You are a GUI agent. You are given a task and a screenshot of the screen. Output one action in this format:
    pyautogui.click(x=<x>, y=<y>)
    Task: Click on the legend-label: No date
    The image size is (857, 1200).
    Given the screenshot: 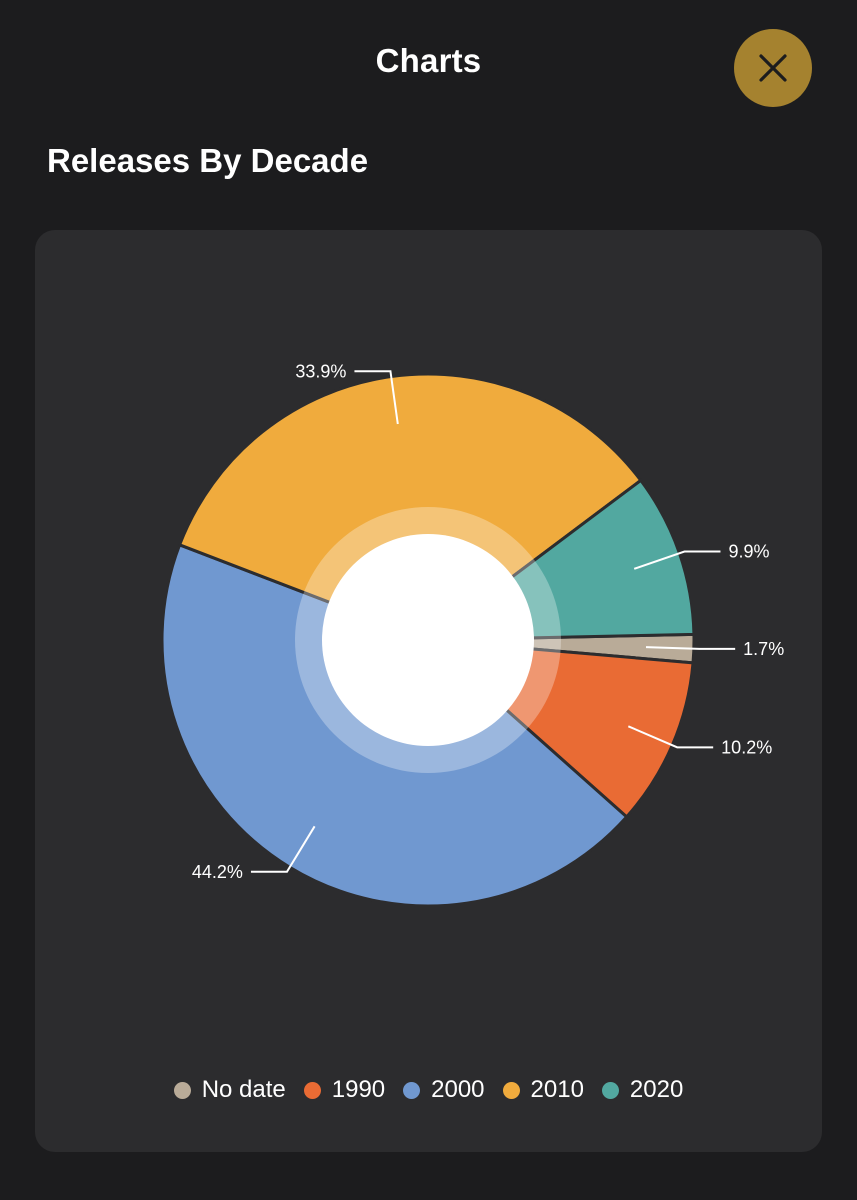 What is the action you would take?
    pyautogui.click(x=243, y=1089)
    